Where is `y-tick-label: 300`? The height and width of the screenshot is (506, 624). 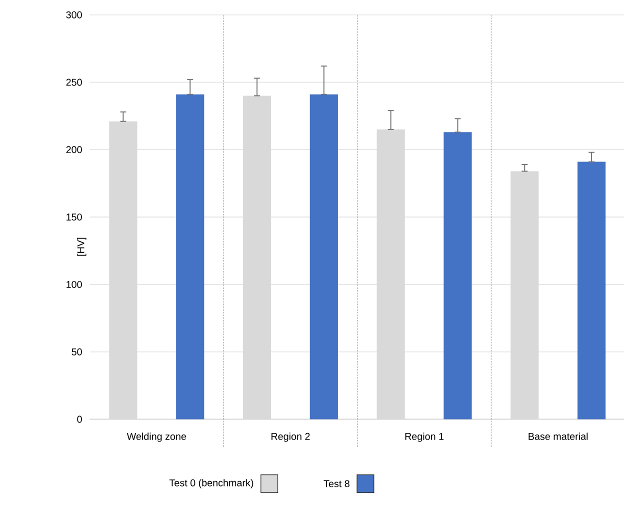 y-tick-label: 300 is located at coordinates (74, 15).